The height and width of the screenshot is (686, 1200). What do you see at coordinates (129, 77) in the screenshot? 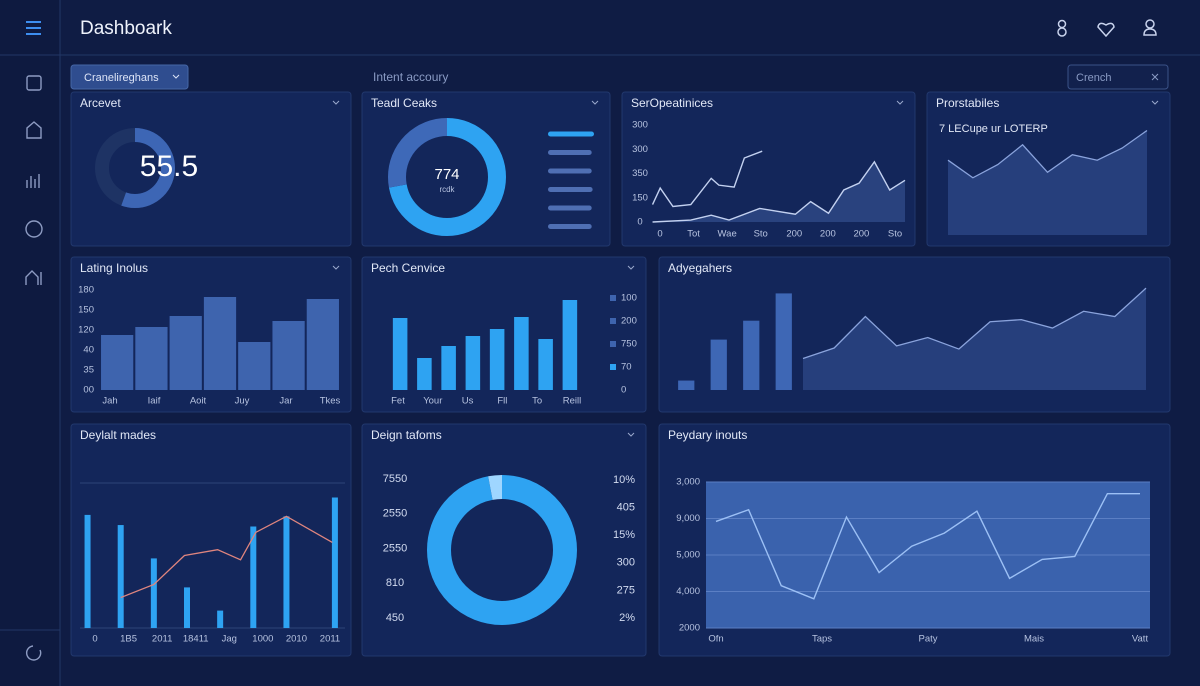
I see `dropdown` at bounding box center [129, 77].